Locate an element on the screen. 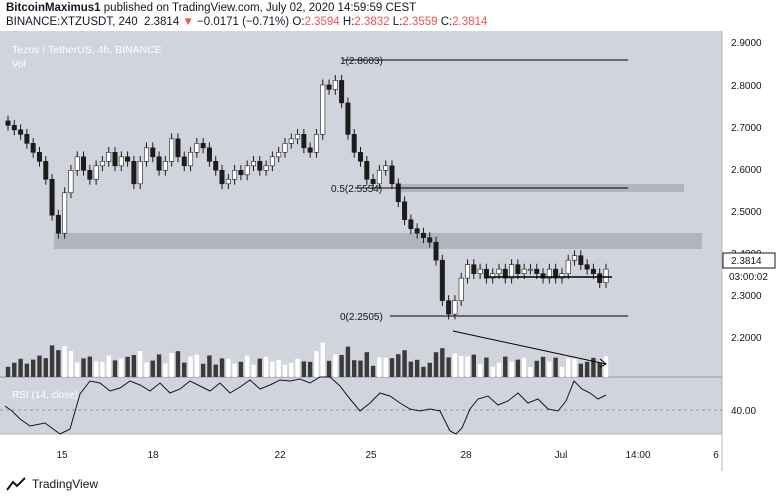  tradingview-logo-icon is located at coordinates (16, 484).